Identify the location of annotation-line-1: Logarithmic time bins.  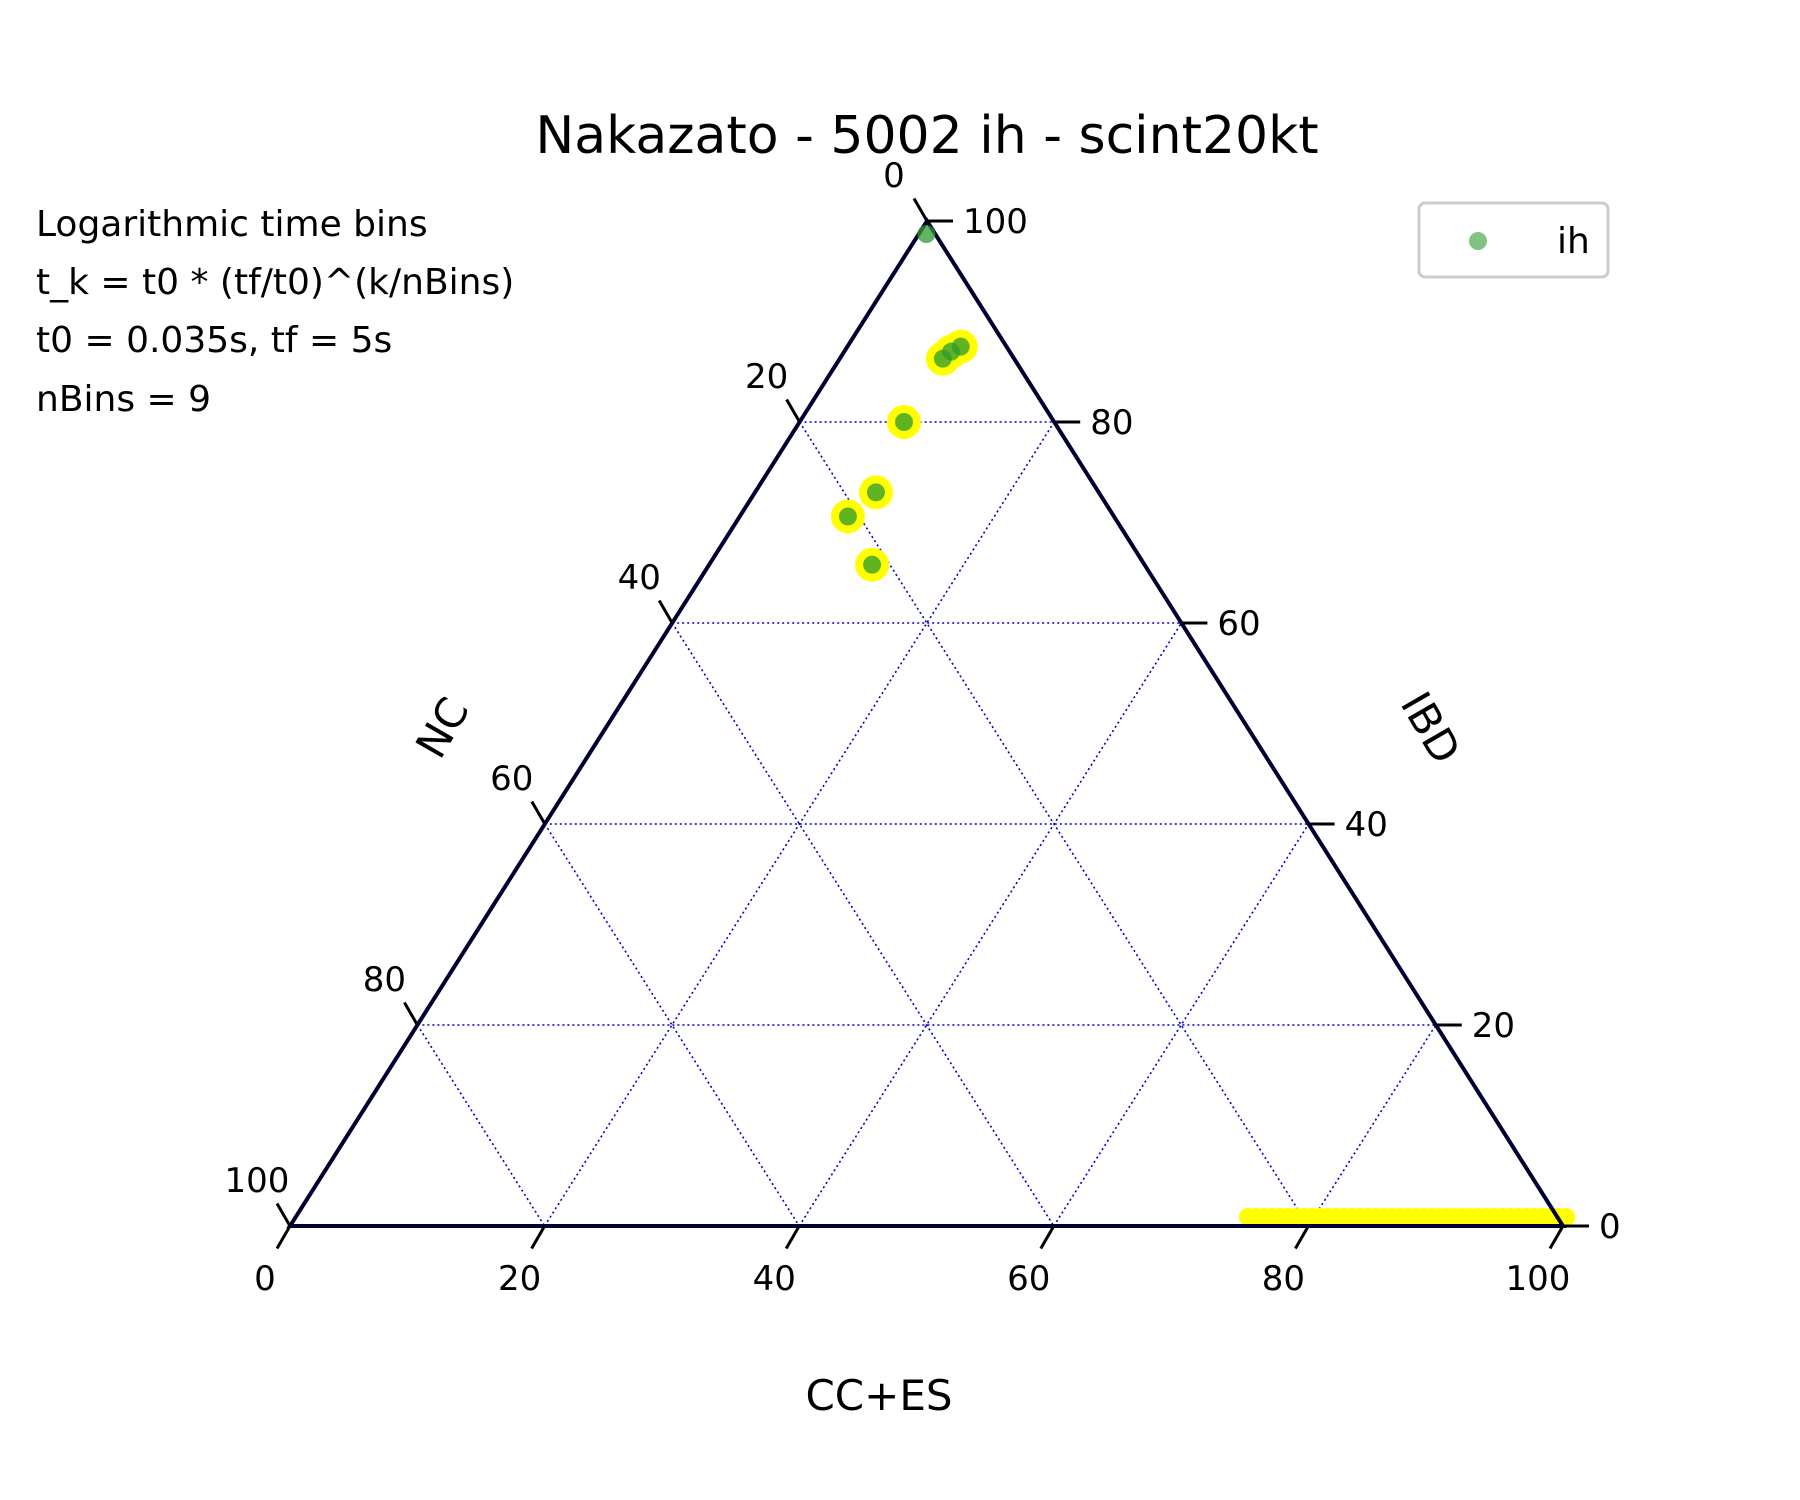
(232, 224).